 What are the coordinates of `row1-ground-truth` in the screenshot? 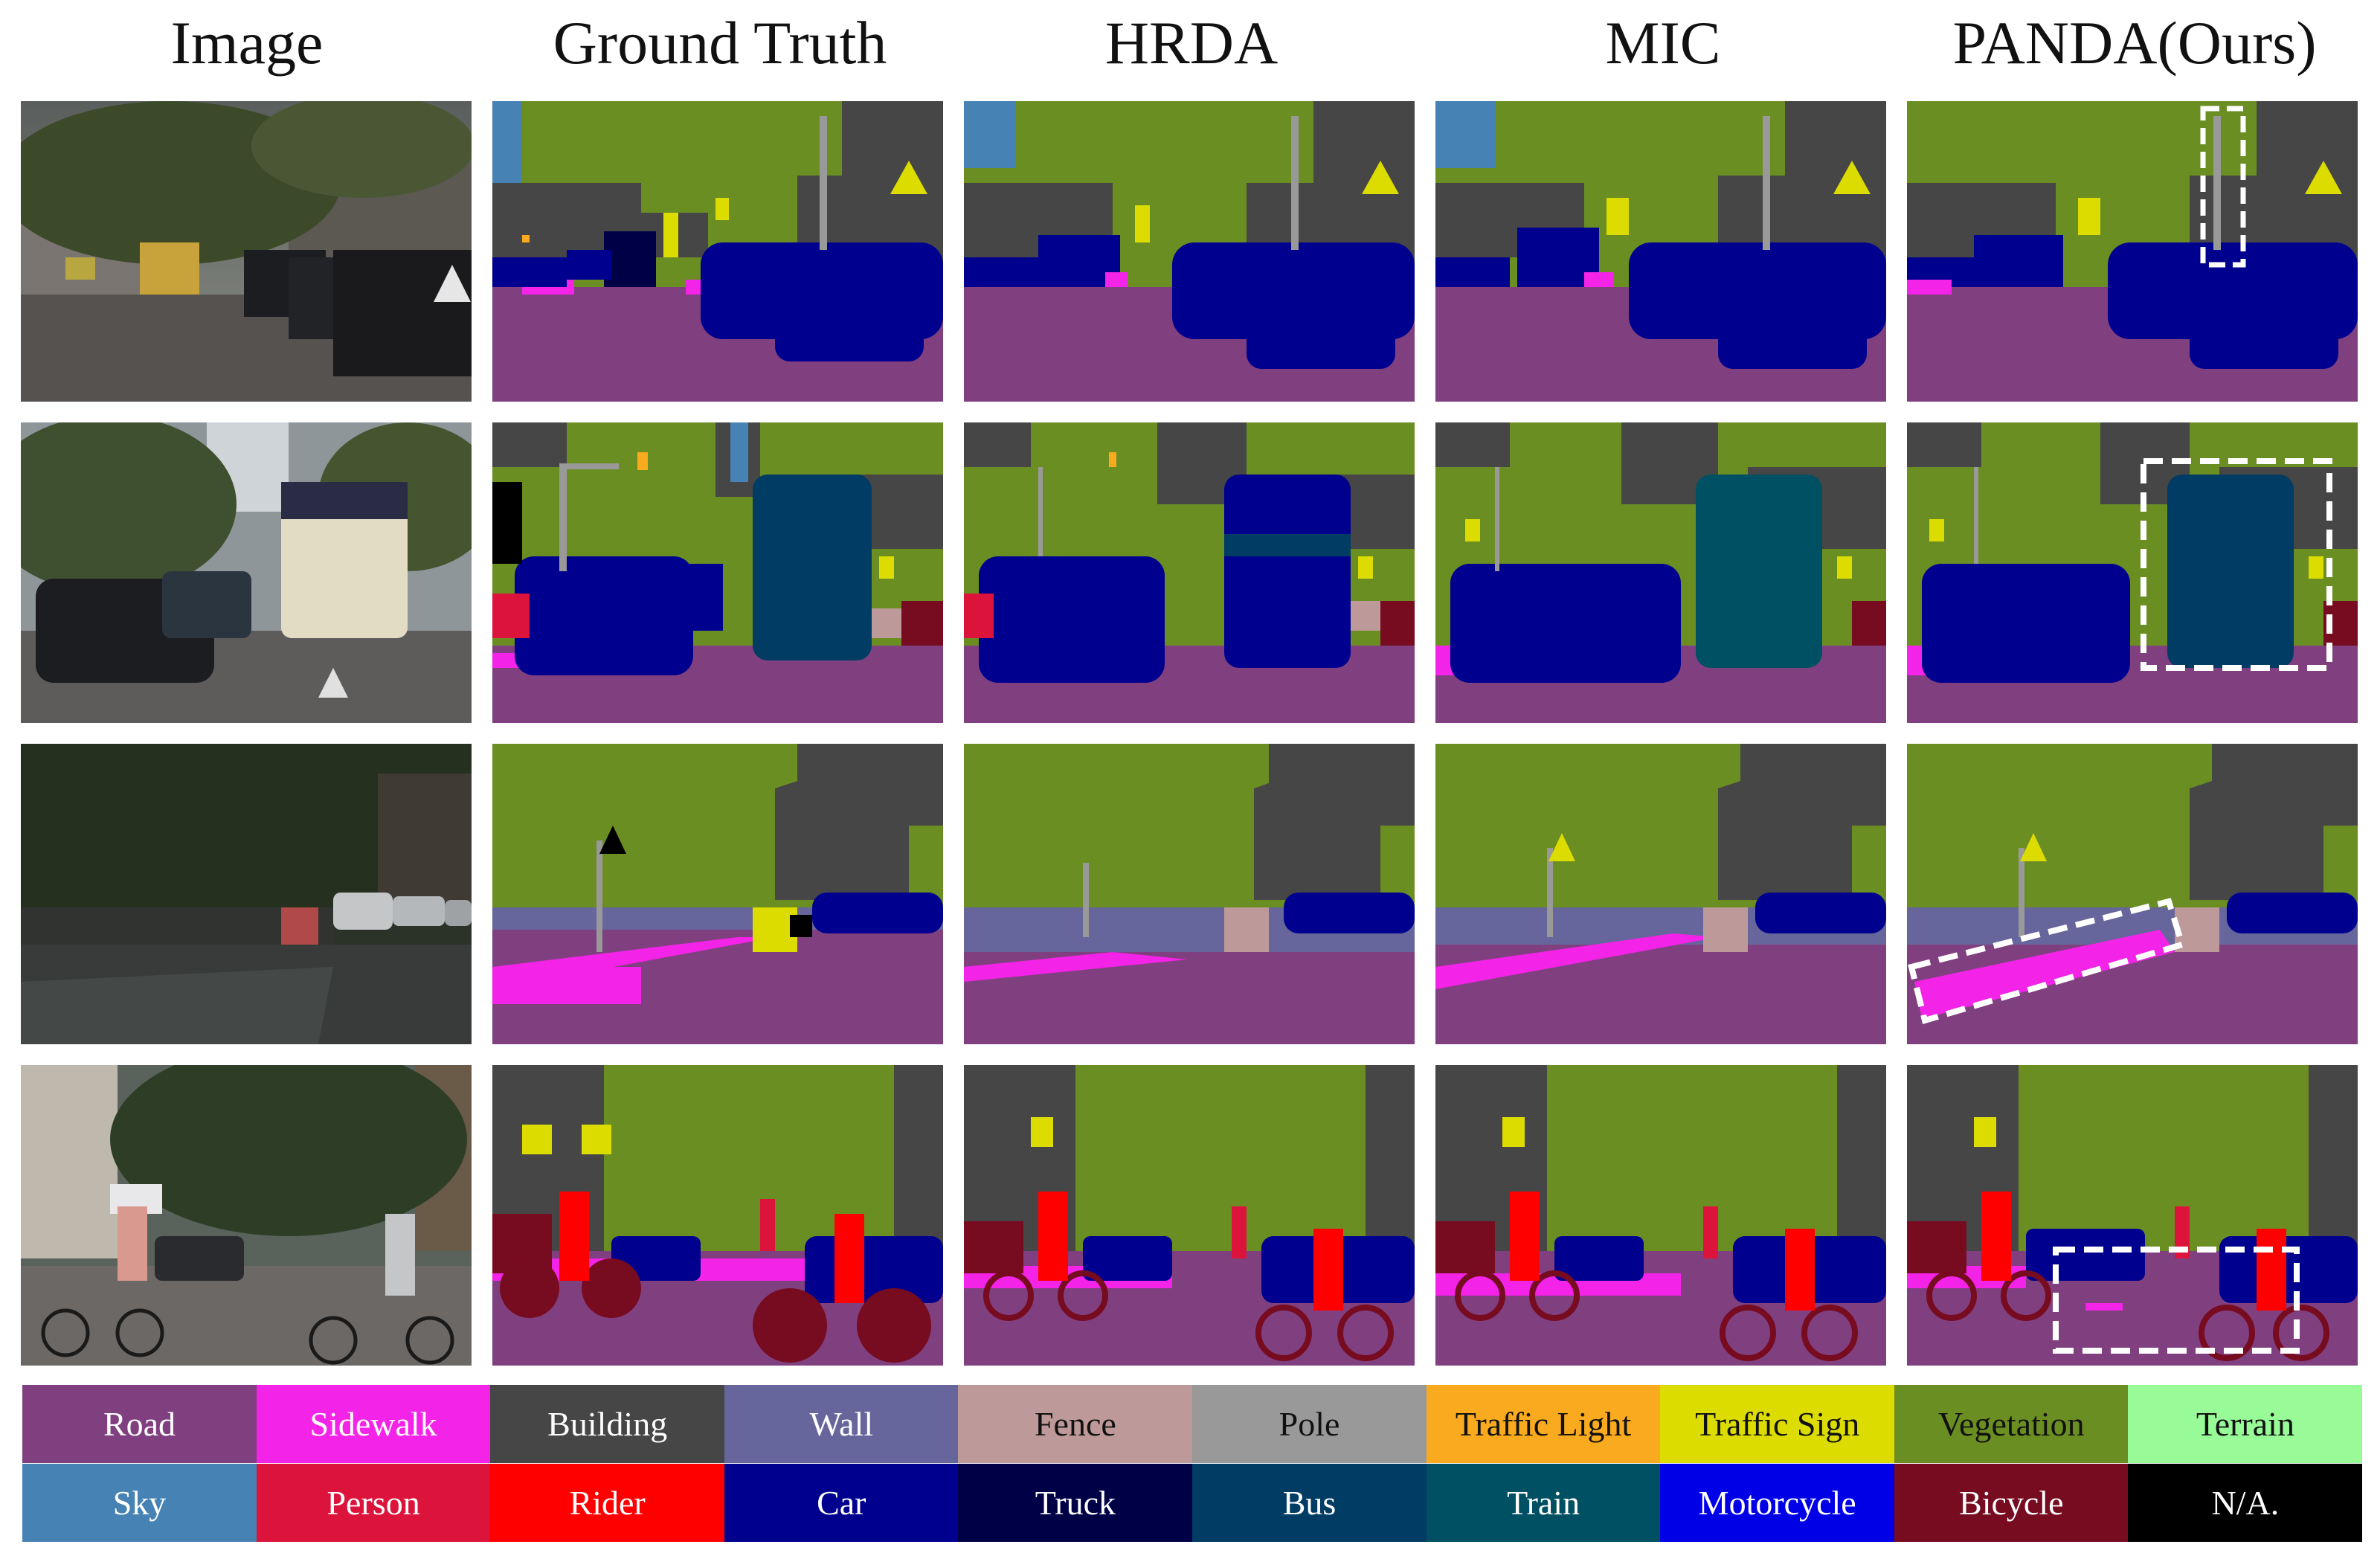 It's located at (717, 252).